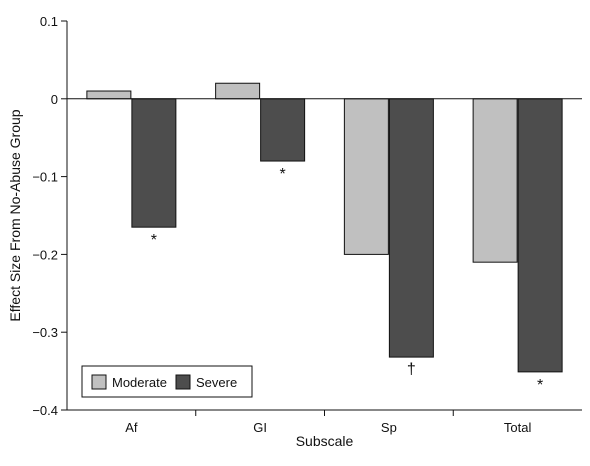 The image size is (590, 466). I want to click on y-ticks: 0.1 0 −0.1 −0.2 −0.3 −0.4, so click(49, 216).